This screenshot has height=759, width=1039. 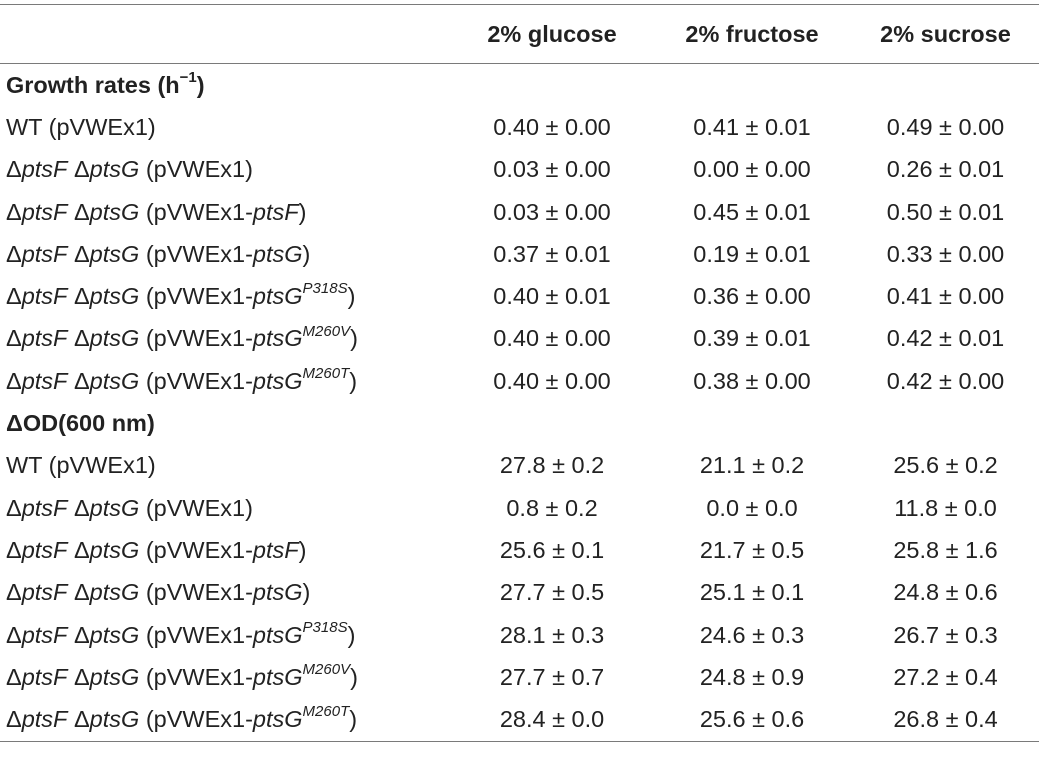 I want to click on mutation-superscript: P318S, so click(x=325, y=289).